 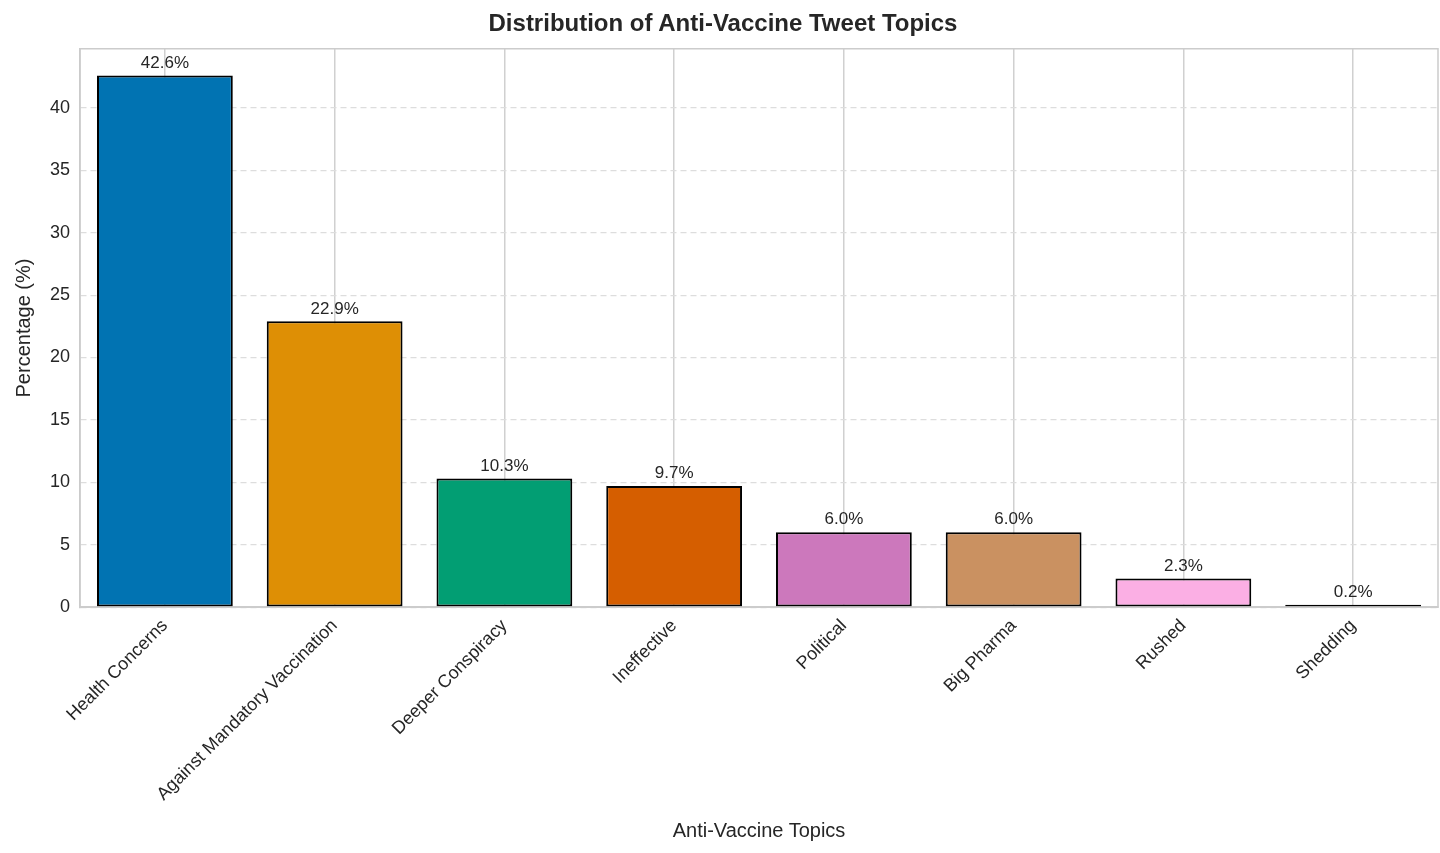 What do you see at coordinates (60, 106) in the screenshot?
I see `y-tick-label: 40` at bounding box center [60, 106].